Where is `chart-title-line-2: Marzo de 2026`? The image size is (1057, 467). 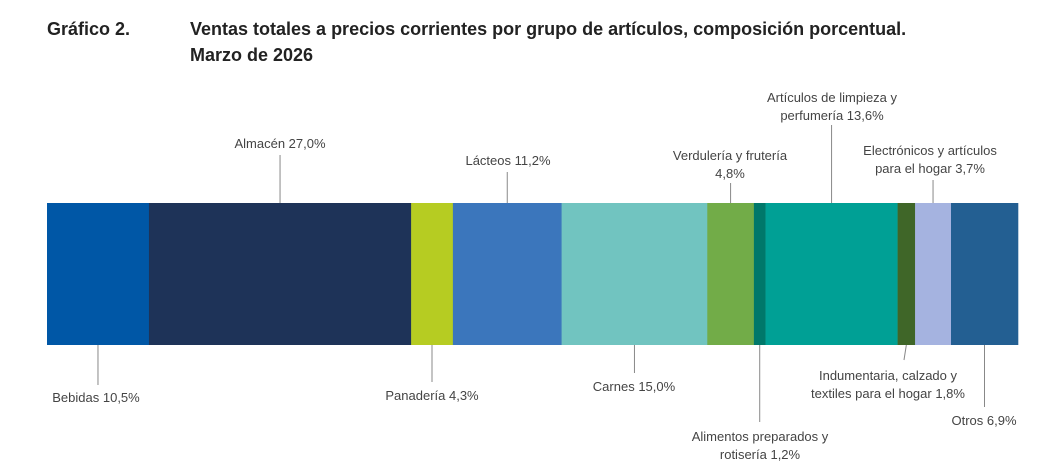 chart-title-line-2: Marzo de 2026 is located at coordinates (252, 55).